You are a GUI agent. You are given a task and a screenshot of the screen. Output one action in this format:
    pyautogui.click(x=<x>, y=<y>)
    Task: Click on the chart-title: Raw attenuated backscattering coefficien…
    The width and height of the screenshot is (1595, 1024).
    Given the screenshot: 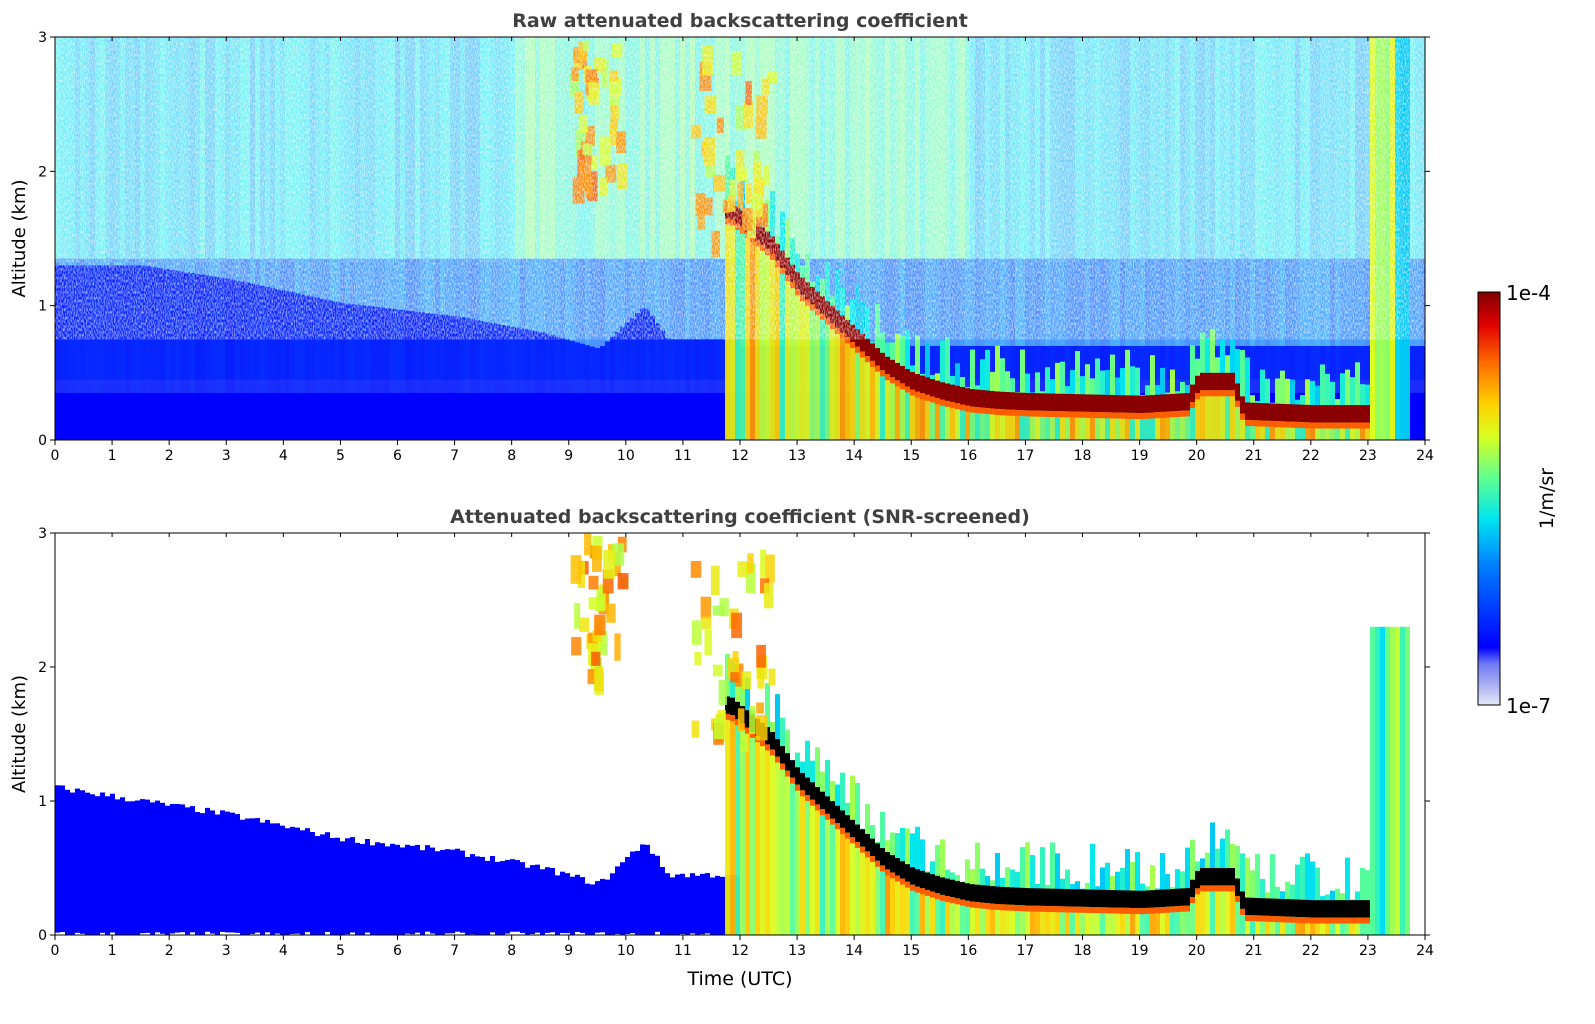 What is the action you would take?
    pyautogui.click(x=740, y=21)
    